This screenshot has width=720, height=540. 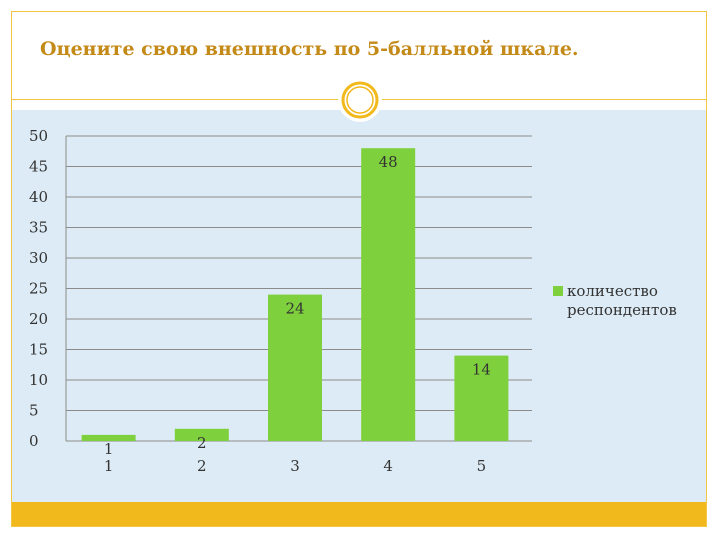 I want to click on y-tick-label: 5, so click(x=34, y=411).